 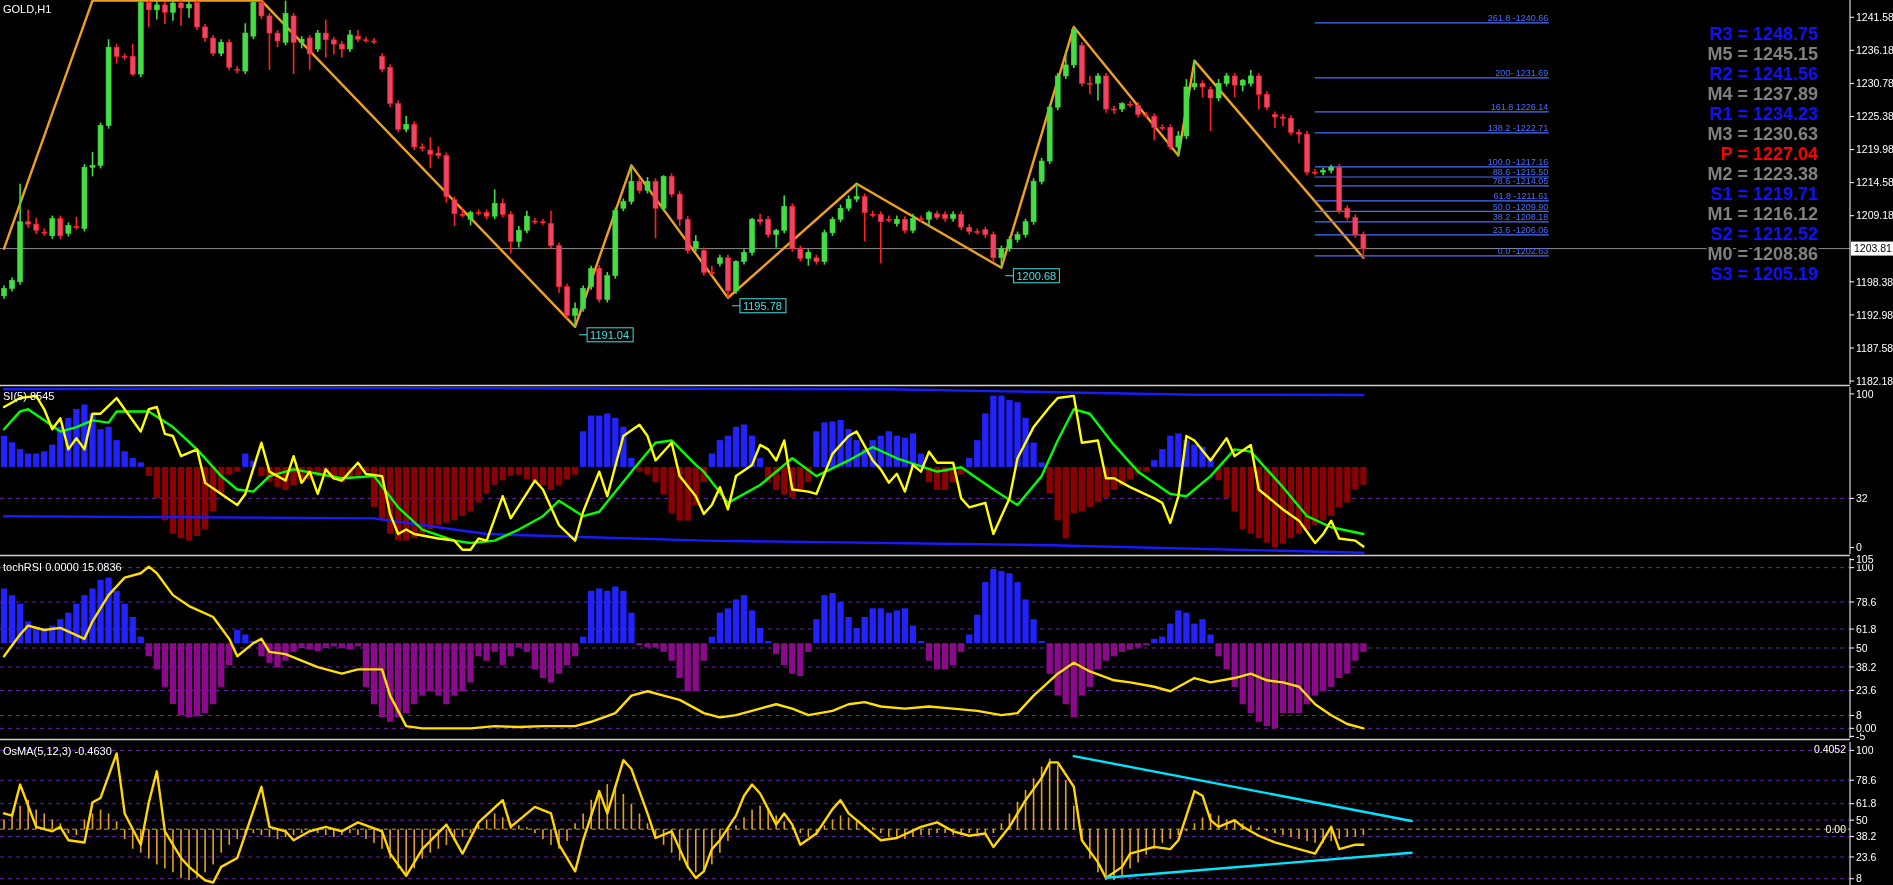 What do you see at coordinates (1762, 54) in the screenshot?
I see `annotation: M5 = 1245.15` at bounding box center [1762, 54].